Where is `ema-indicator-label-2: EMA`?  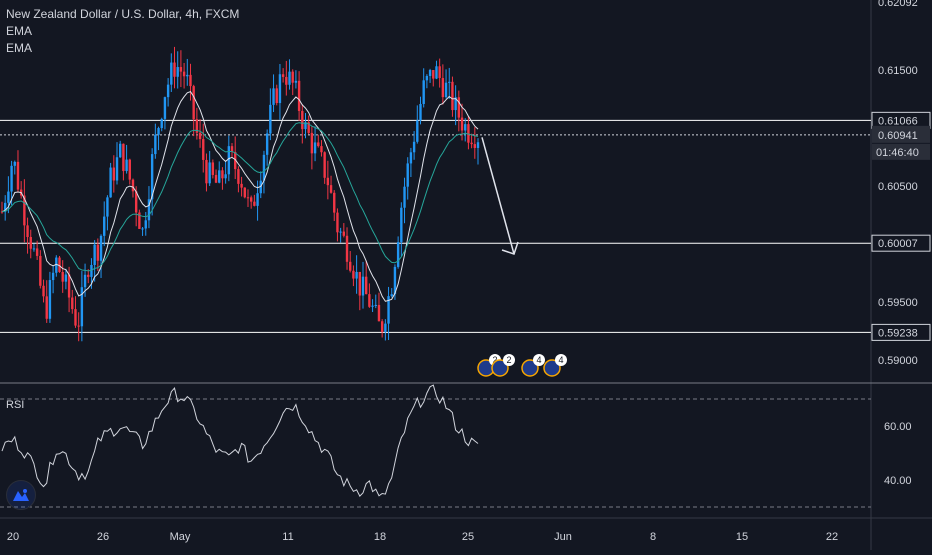
ema-indicator-label-2: EMA is located at coordinates (19, 48).